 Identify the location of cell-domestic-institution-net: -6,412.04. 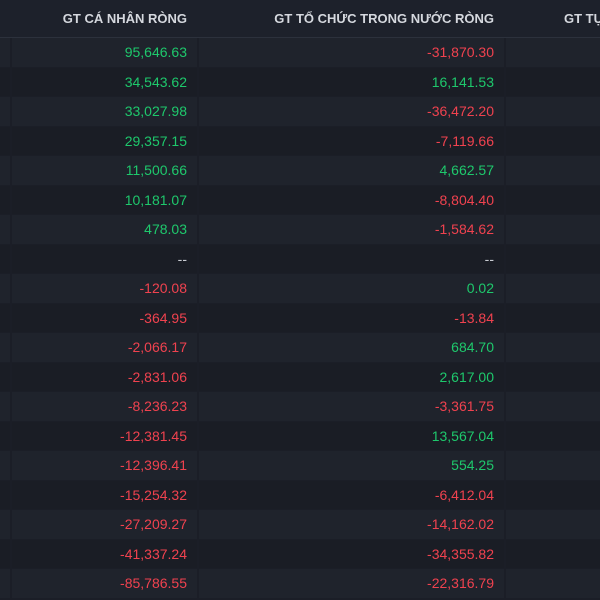
(351, 494).